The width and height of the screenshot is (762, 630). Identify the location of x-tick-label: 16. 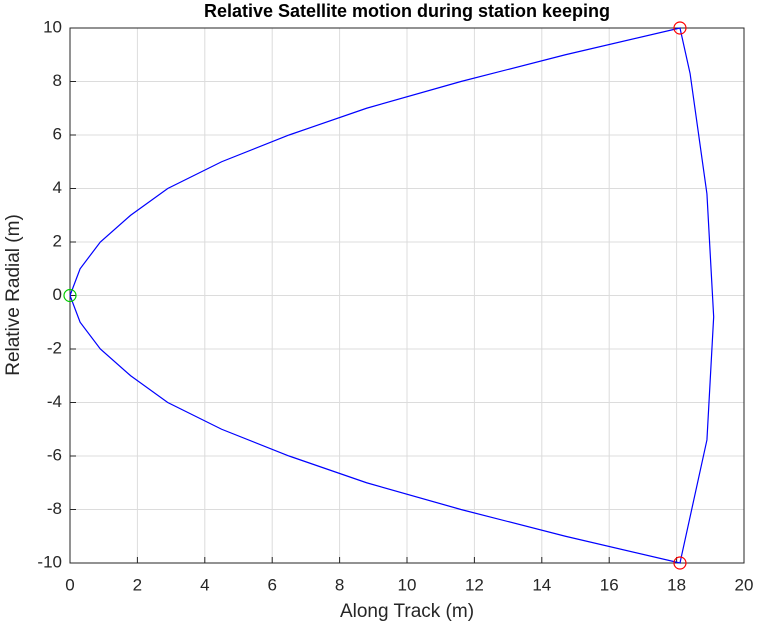
(609, 584).